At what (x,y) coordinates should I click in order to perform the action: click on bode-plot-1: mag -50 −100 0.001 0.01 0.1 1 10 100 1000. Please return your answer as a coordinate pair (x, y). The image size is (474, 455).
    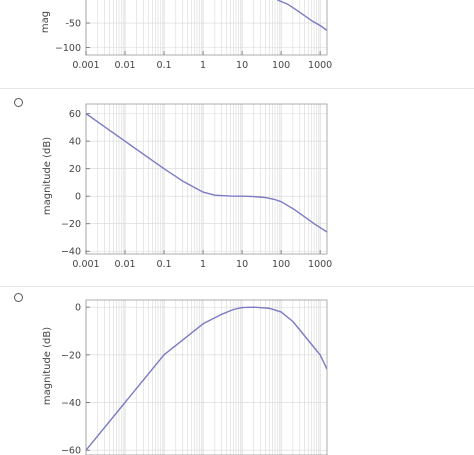
    Looking at the image, I should click on (186, 35).